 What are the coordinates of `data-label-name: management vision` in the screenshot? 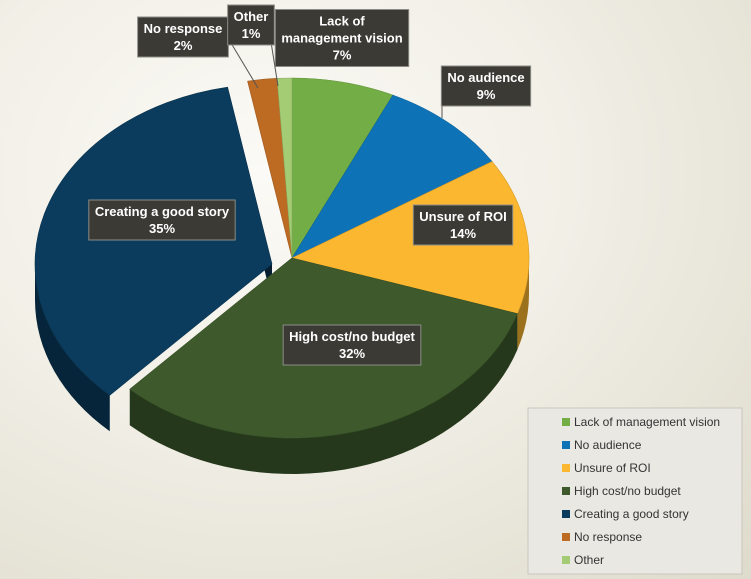 It's located at (341, 38).